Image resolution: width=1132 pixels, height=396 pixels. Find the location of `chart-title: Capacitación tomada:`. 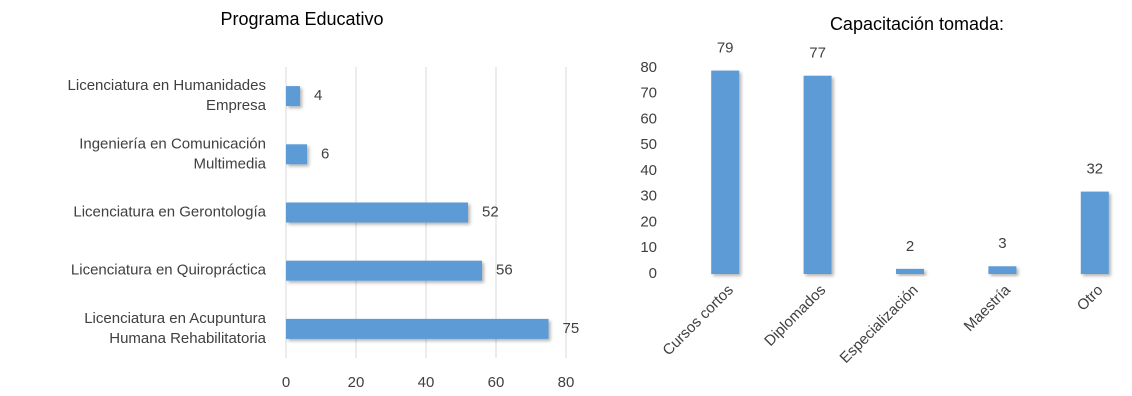

chart-title: Capacitación tomada: is located at coordinates (917, 24).